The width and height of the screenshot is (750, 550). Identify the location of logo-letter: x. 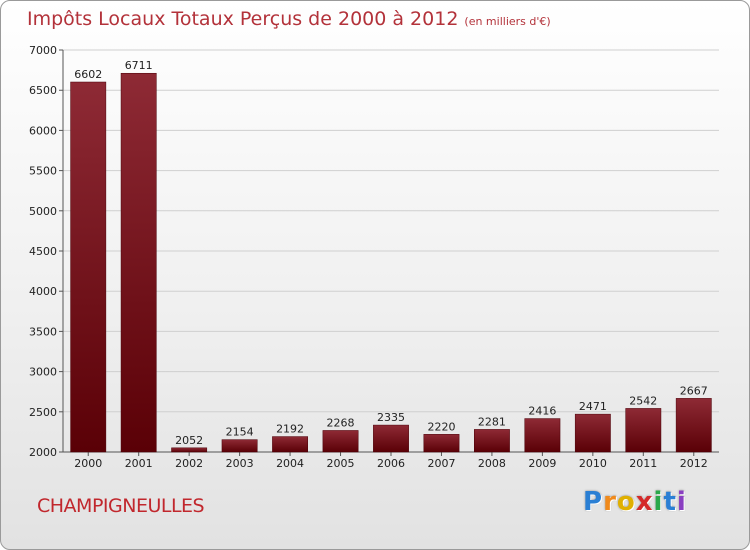
(644, 502).